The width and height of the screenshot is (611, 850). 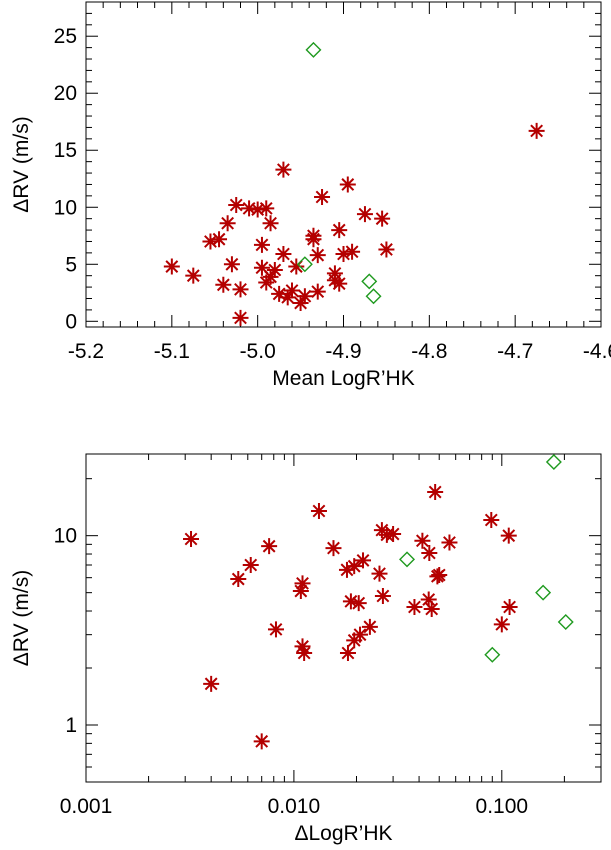 I want to click on x-tick-label: -4.9, so click(x=343, y=351).